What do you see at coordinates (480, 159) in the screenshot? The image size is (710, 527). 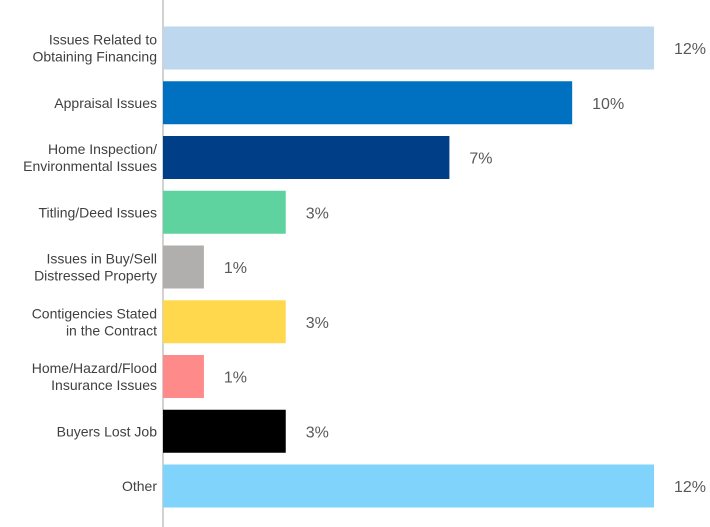 I see `value-label-3: 7%` at bounding box center [480, 159].